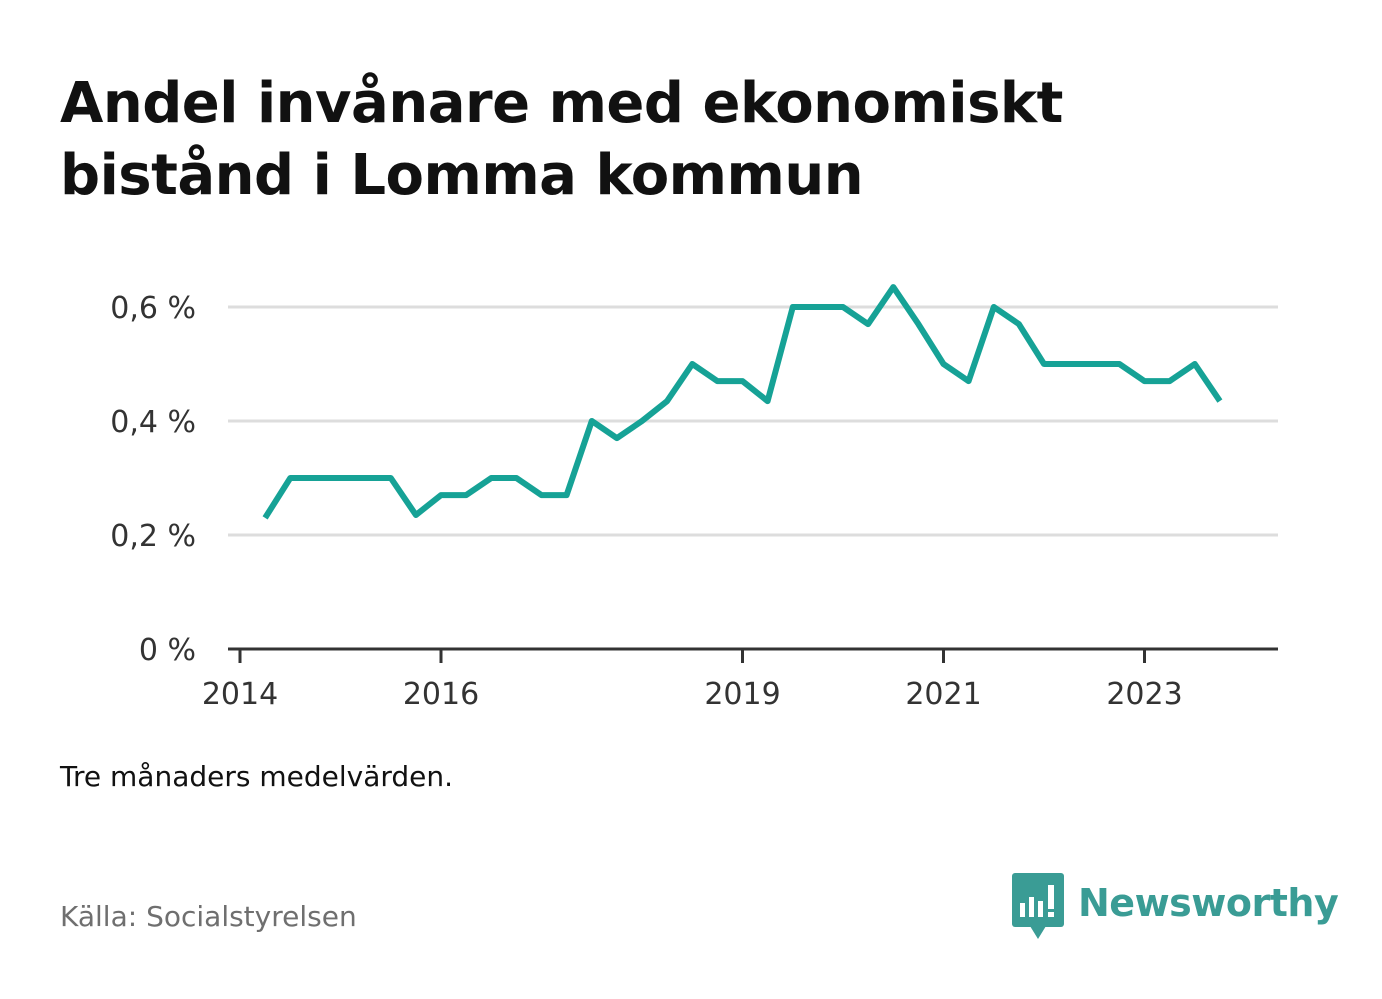  What do you see at coordinates (943, 694) in the screenshot?
I see `x-tick-label-3: 2021` at bounding box center [943, 694].